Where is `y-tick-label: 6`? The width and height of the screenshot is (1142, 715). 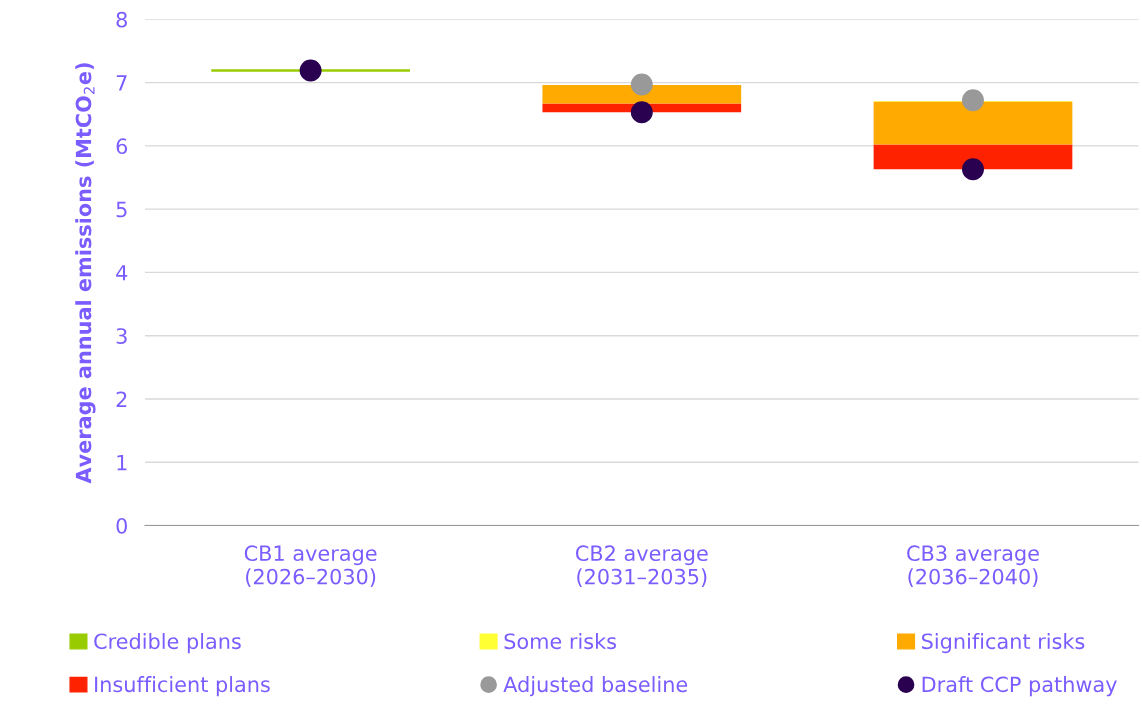
y-tick-label: 6 is located at coordinates (122, 146).